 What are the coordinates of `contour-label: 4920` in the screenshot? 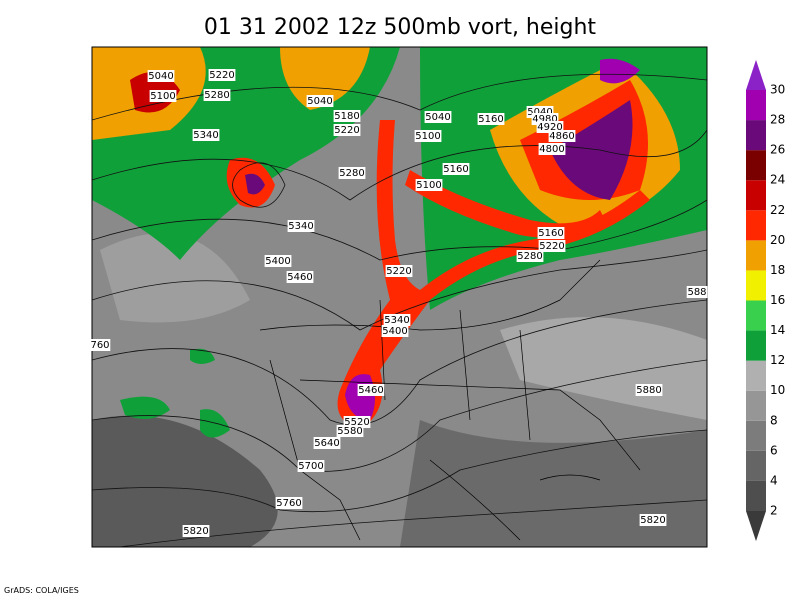 It's located at (549, 127).